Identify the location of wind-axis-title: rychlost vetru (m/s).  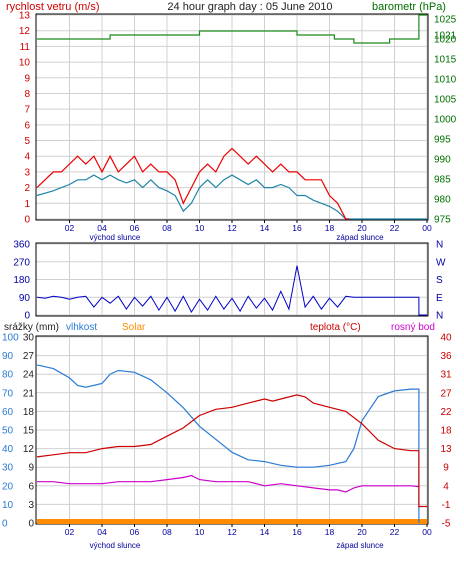
(53, 7).